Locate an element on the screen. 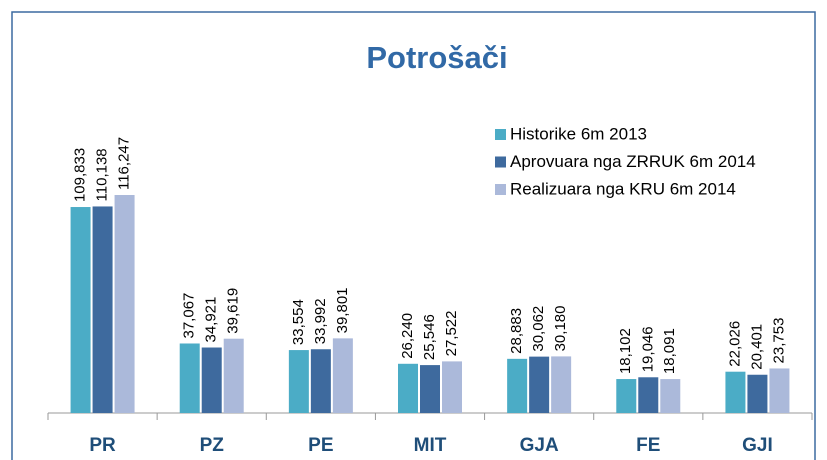 This screenshot has height=460, width=827. data-label: 20,401 is located at coordinates (756, 347).